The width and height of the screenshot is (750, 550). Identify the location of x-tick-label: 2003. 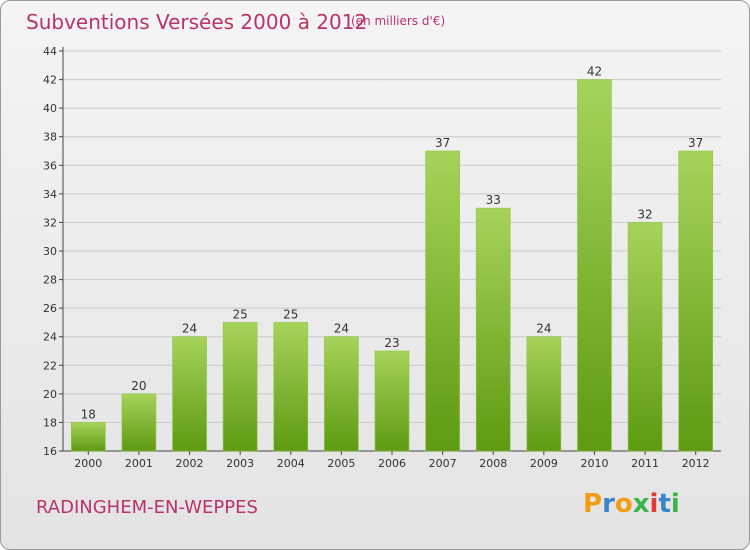
(240, 463).